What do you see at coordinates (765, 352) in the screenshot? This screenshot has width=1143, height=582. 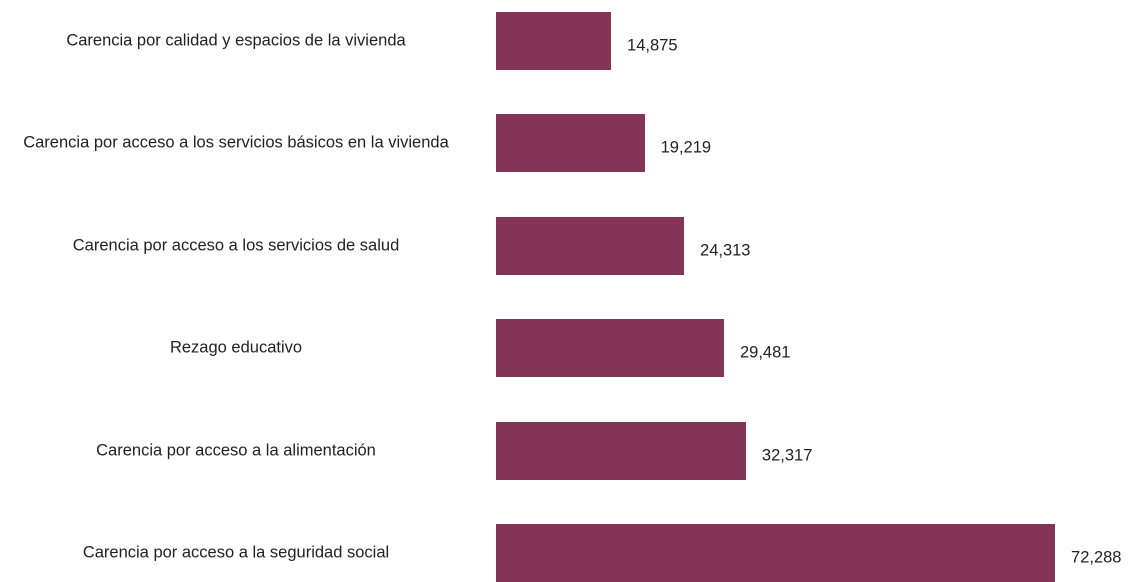 I see `value-label: 29,481` at bounding box center [765, 352].